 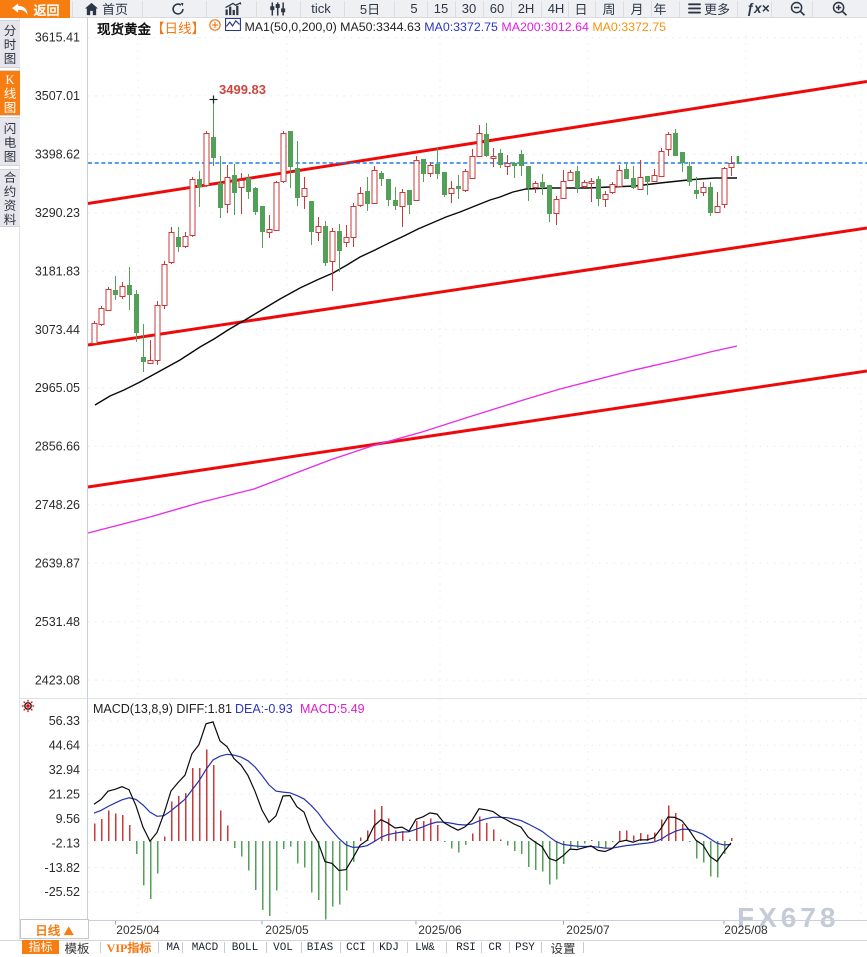 What do you see at coordinates (57, 271) in the screenshot?
I see `svg-text: 3181.83` at bounding box center [57, 271].